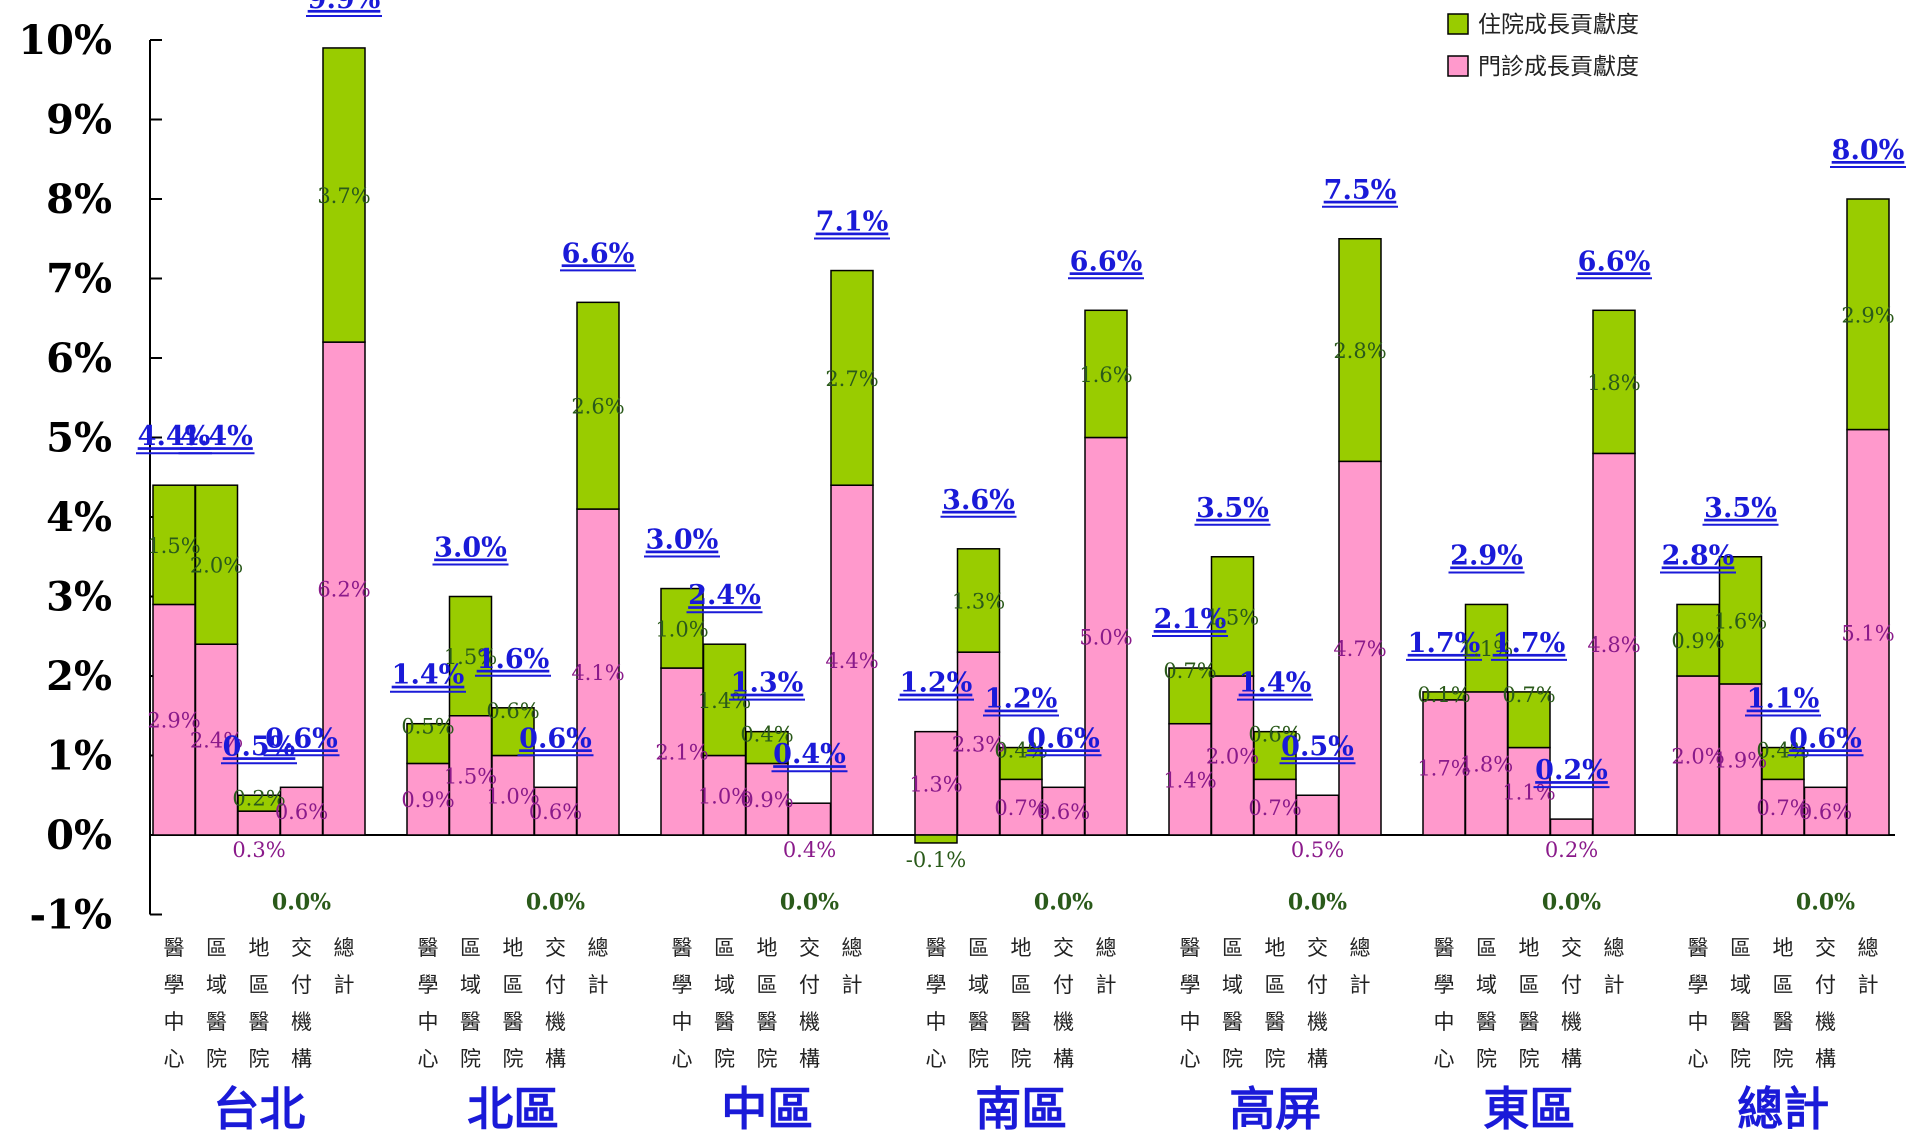 The image size is (1913, 1137). Describe the element at coordinates (1275, 1109) in the screenshot. I see `region-label: 高屏` at that location.